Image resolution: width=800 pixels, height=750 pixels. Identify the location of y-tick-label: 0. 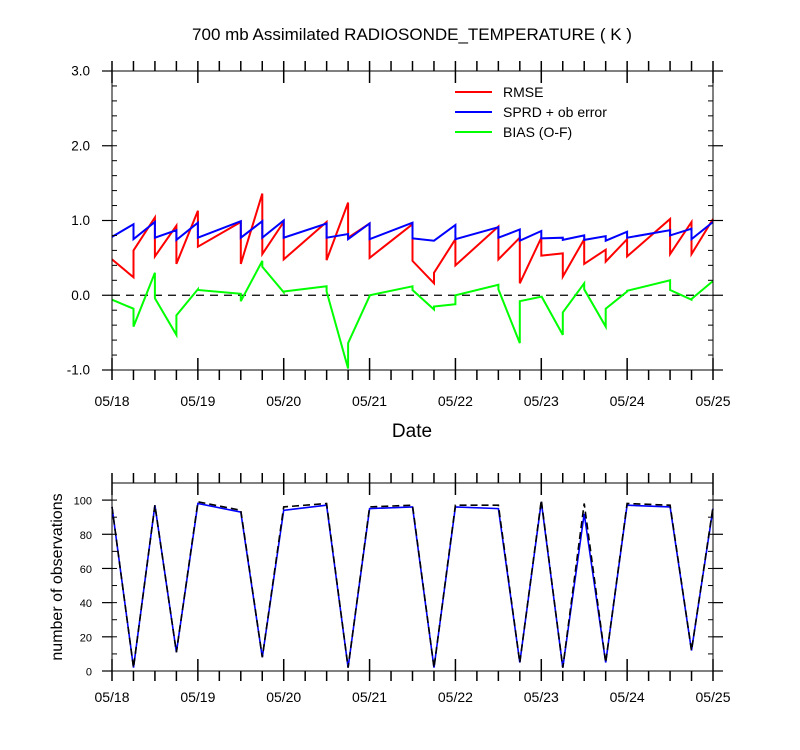
(89, 673).